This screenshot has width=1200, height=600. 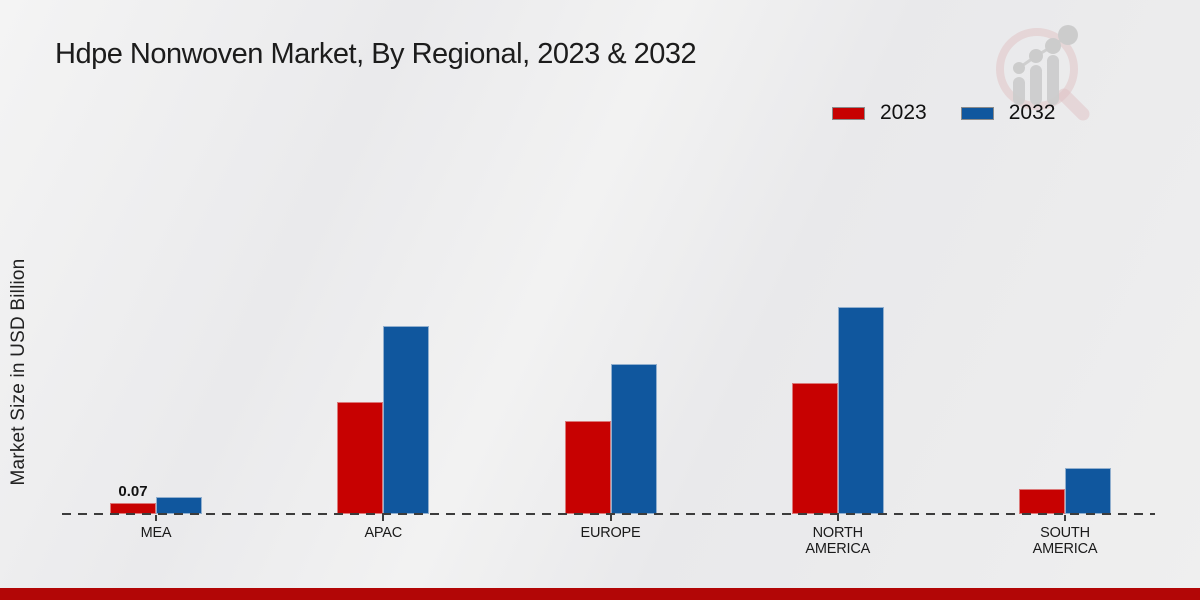 I want to click on bar-2032-north-america, so click(x=860, y=410).